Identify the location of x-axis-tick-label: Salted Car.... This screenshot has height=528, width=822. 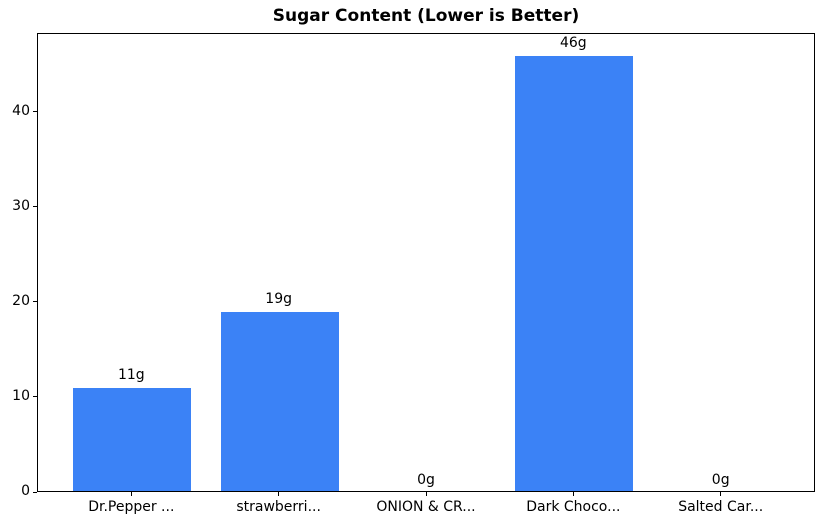
(721, 507).